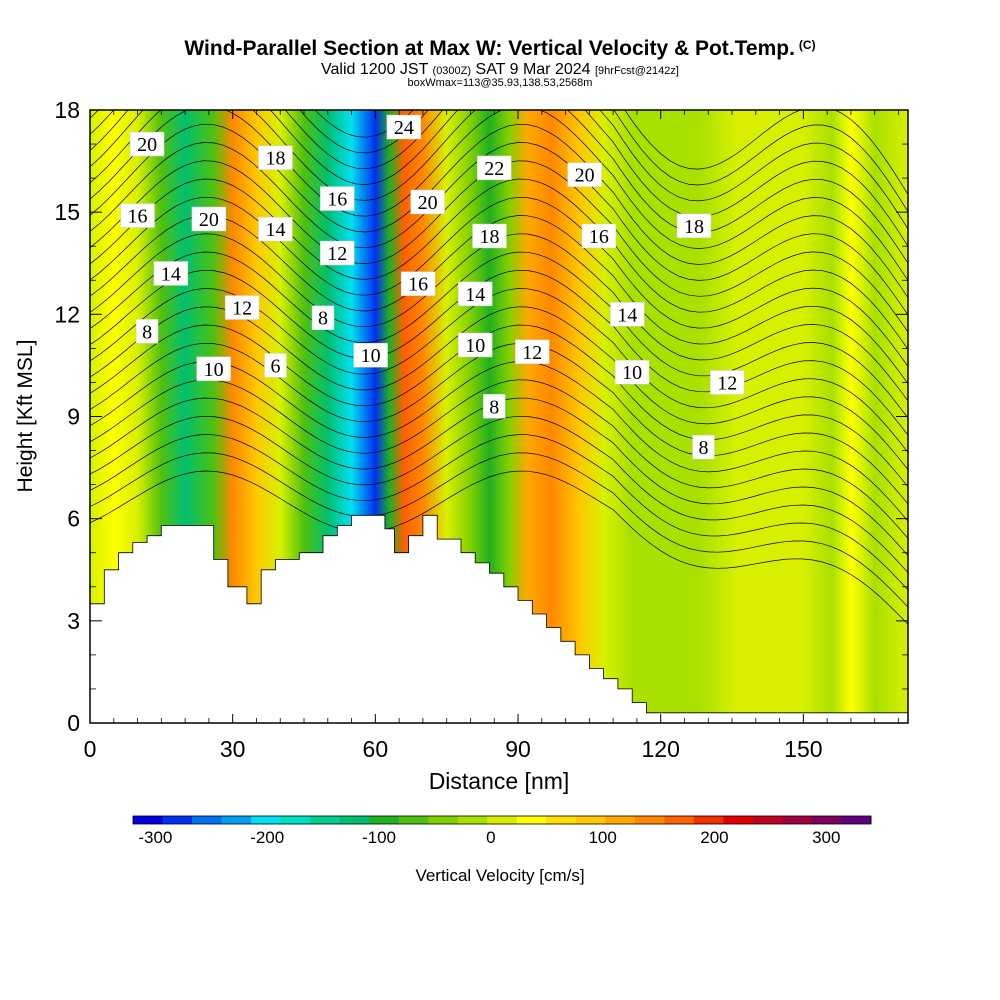 This screenshot has height=1000, width=1000. Describe the element at coordinates (73, 621) in the screenshot. I see `y-tick-label: 3` at that location.